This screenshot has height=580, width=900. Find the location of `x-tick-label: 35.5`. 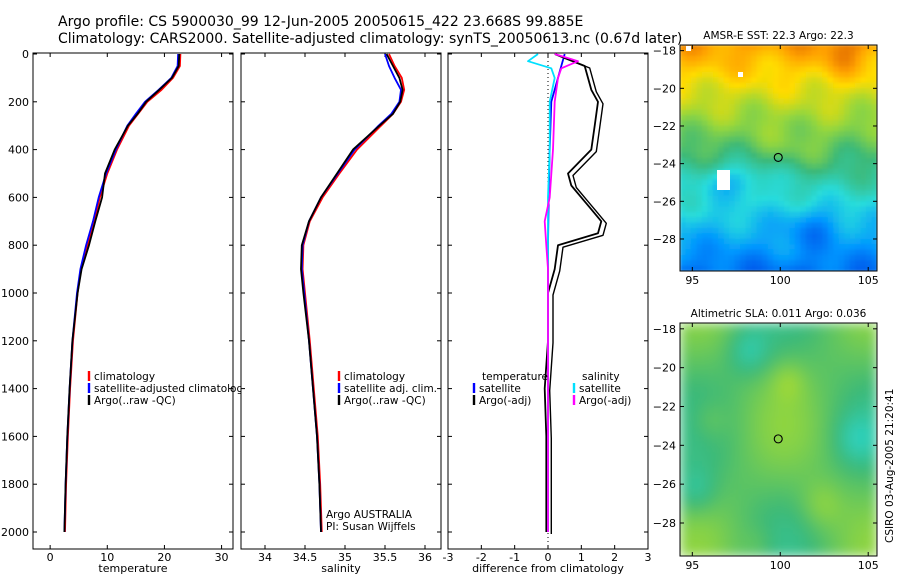

x-tick-label: 35.5 is located at coordinates (385, 557).